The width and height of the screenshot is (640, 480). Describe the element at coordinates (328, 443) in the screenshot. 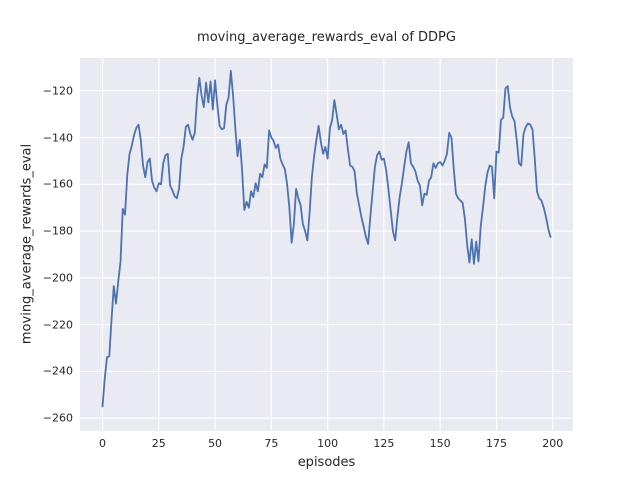

I see `x-tick-label: 100` at that location.